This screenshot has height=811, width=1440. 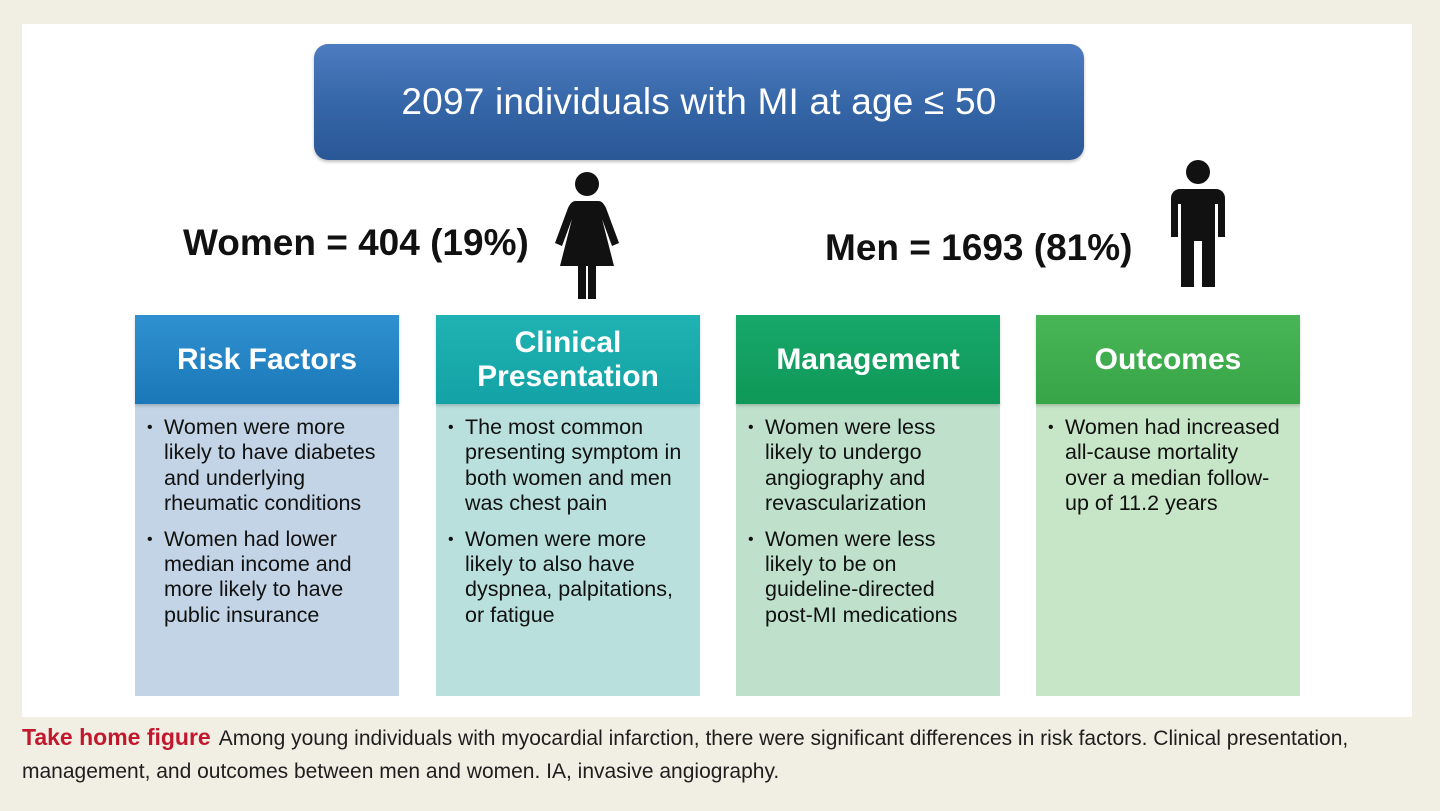 I want to click on woman-icon, so click(x=587, y=235).